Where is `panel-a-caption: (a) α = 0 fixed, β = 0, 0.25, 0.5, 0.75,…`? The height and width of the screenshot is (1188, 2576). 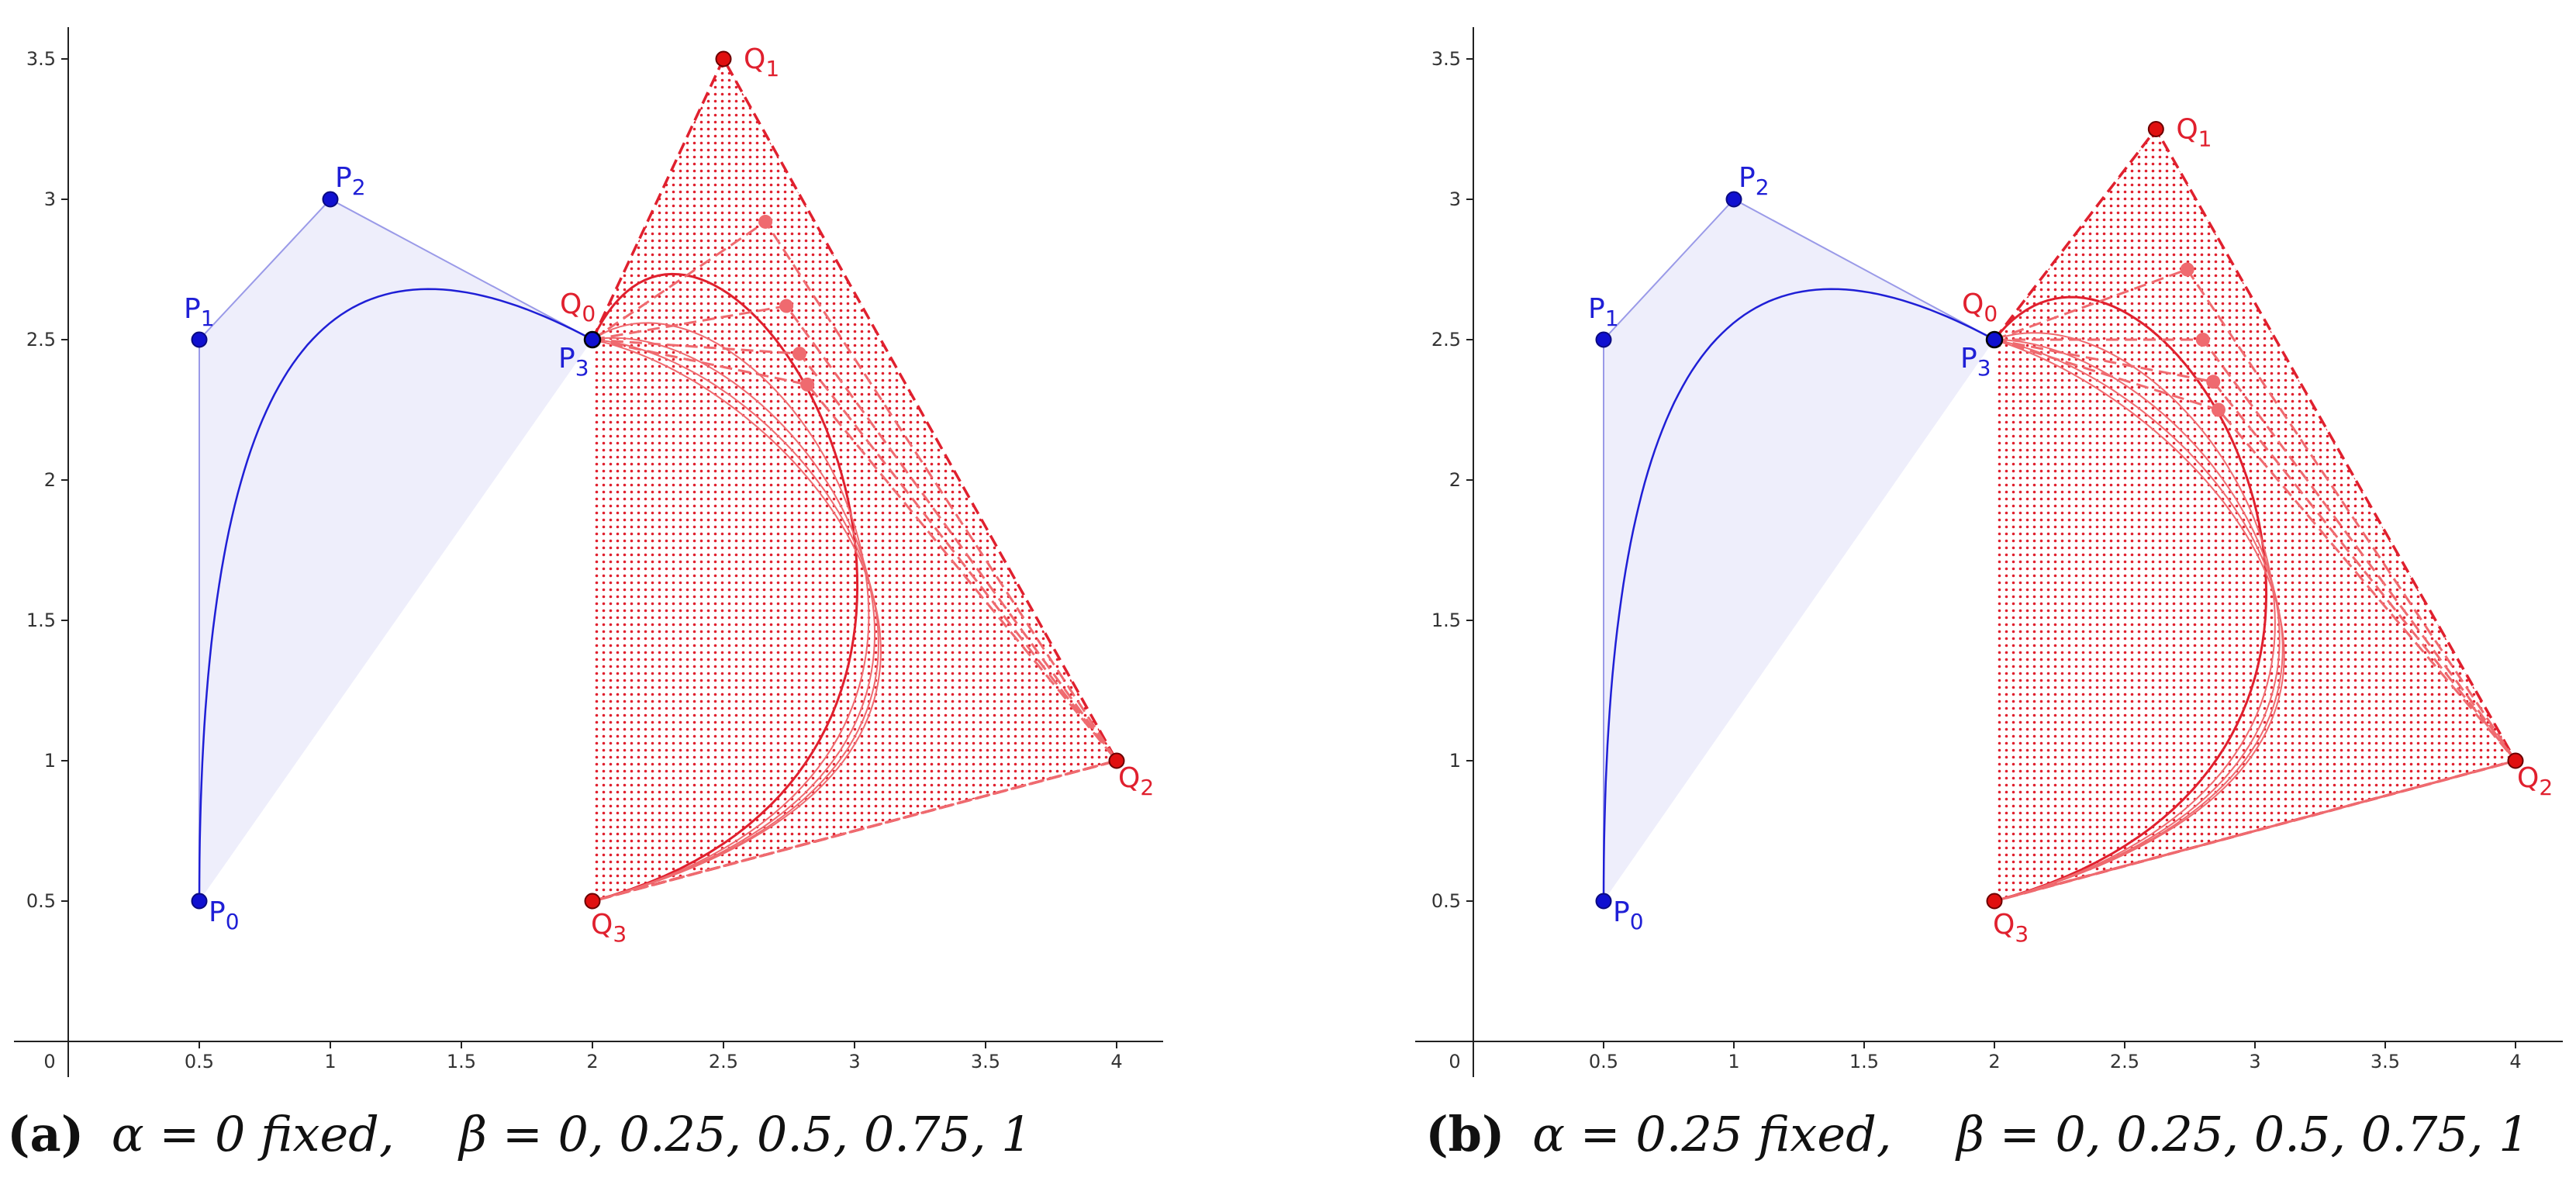 panel-a-caption: (a) α = 0 fixed, β = 0, 0.25, 0.5, 0.75,… is located at coordinates (519, 1134).